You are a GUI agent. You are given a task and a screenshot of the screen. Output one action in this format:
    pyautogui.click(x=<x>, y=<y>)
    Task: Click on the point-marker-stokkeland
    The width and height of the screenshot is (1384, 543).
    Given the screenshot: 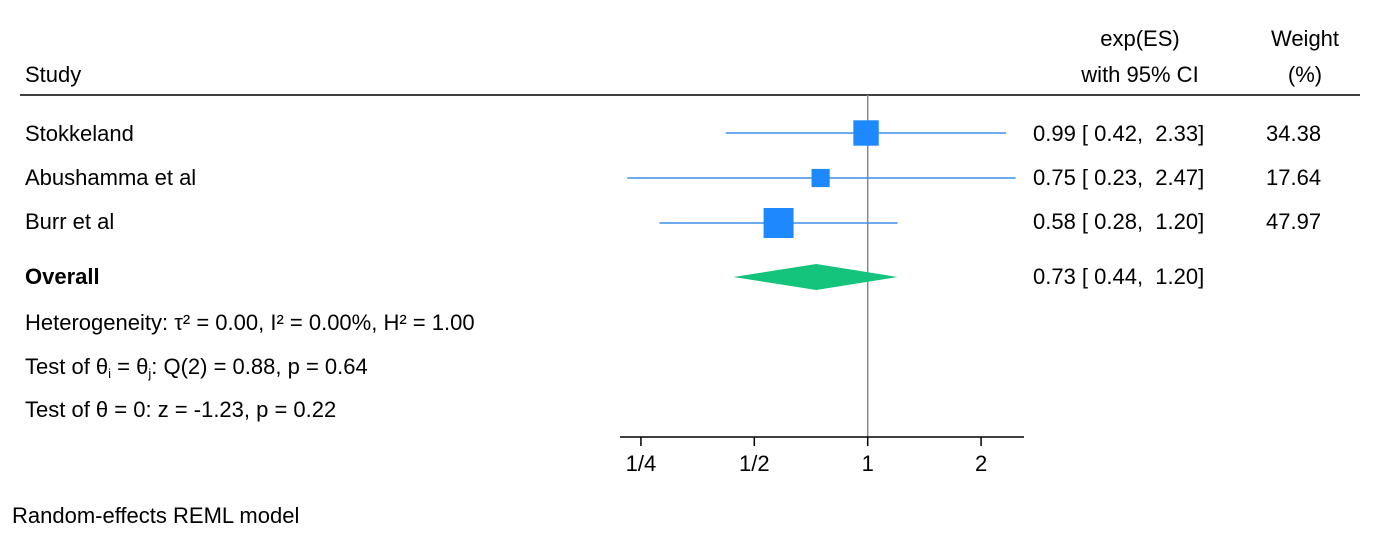 What is the action you would take?
    pyautogui.click(x=866, y=133)
    